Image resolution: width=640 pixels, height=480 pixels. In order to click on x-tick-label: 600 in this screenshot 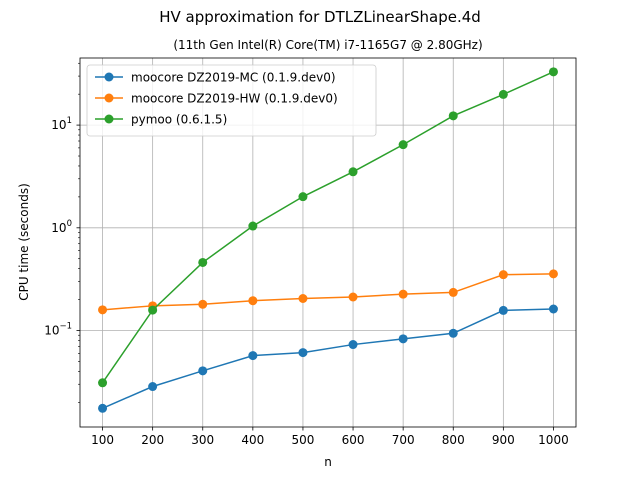, I will do `click(353, 440)`.